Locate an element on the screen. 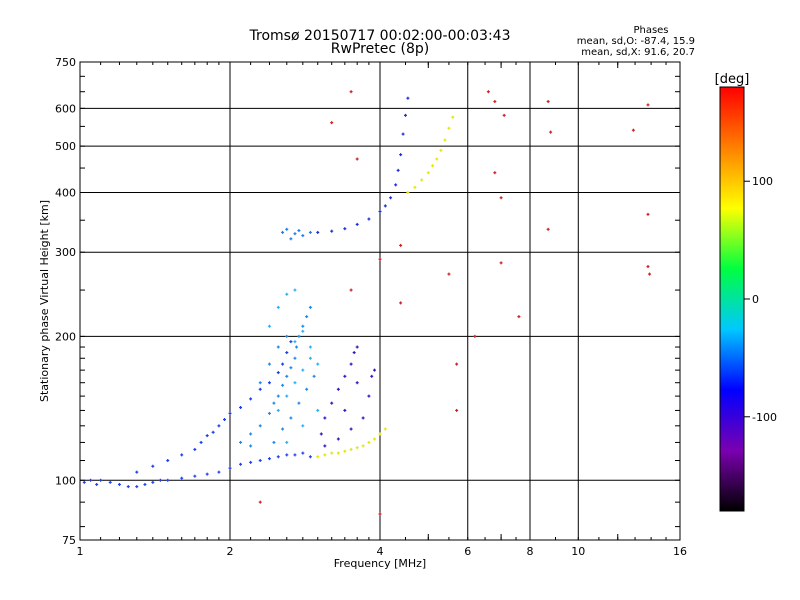 This screenshot has height=600, width=800. colorbar-ticks: 100 0 -100 is located at coordinates (760, 299).